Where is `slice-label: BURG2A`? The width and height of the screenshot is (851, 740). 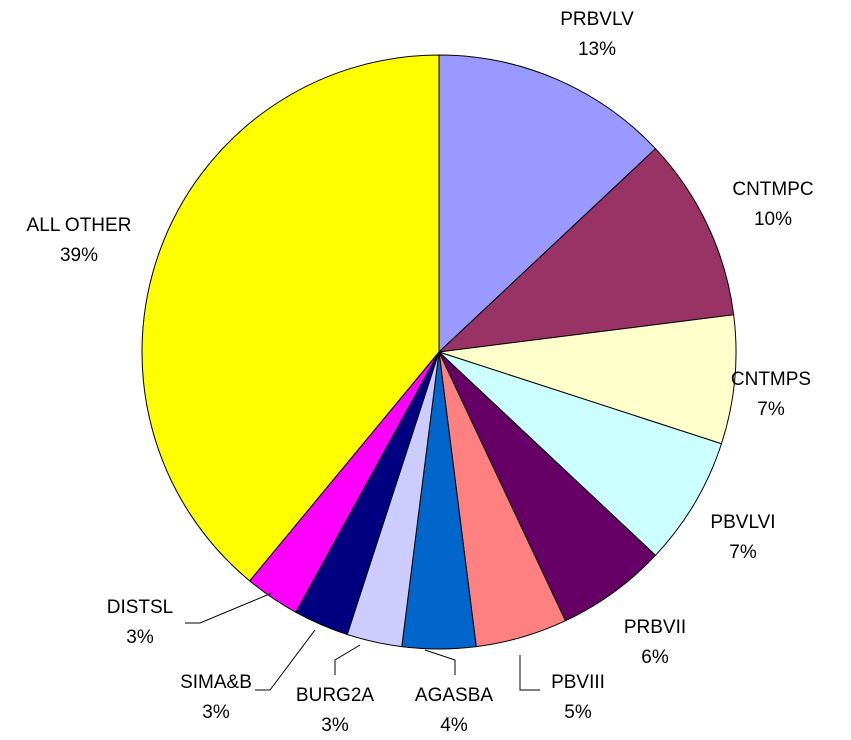 slice-label: BURG2A is located at coordinates (335, 695).